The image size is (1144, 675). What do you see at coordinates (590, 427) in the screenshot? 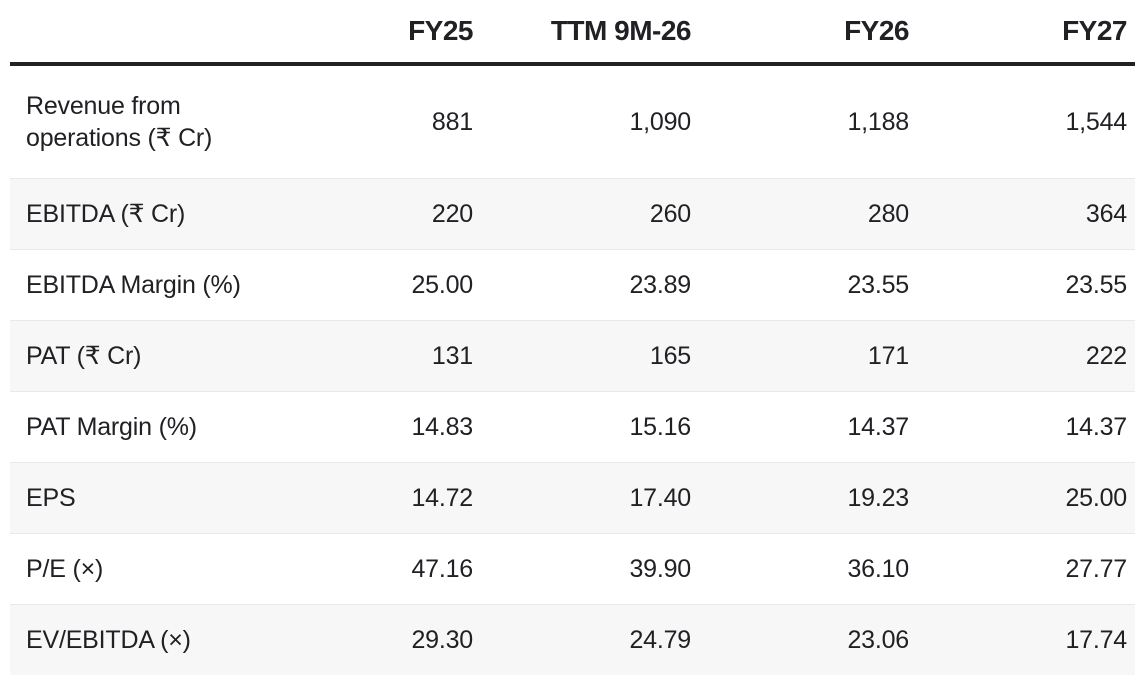
I see `table-cell: 15.16` at bounding box center [590, 427].